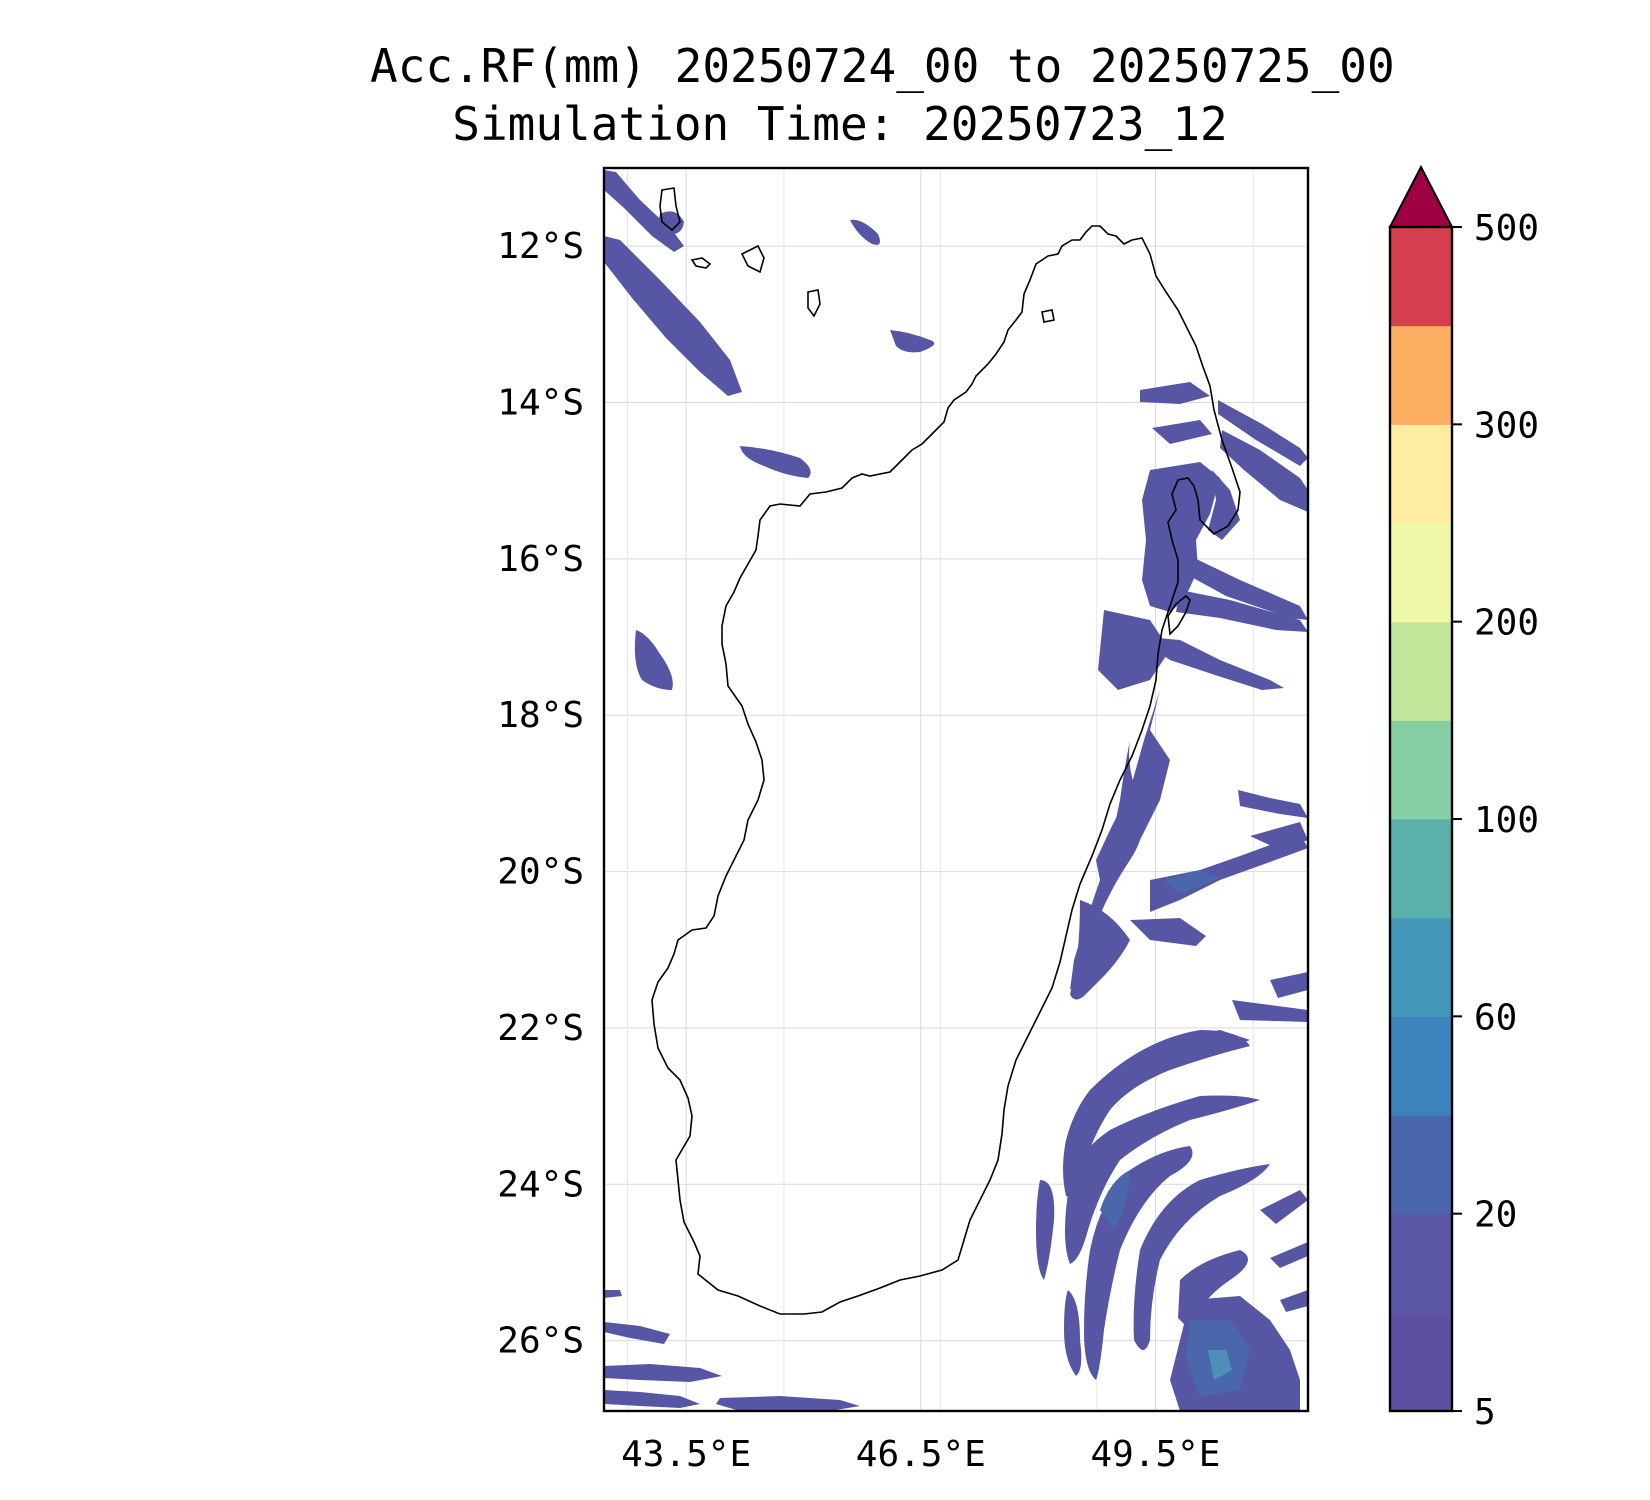 Image resolution: width=1650 pixels, height=1500 pixels. I want to click on colorbar-tick-label: 20, so click(1495, 1215).